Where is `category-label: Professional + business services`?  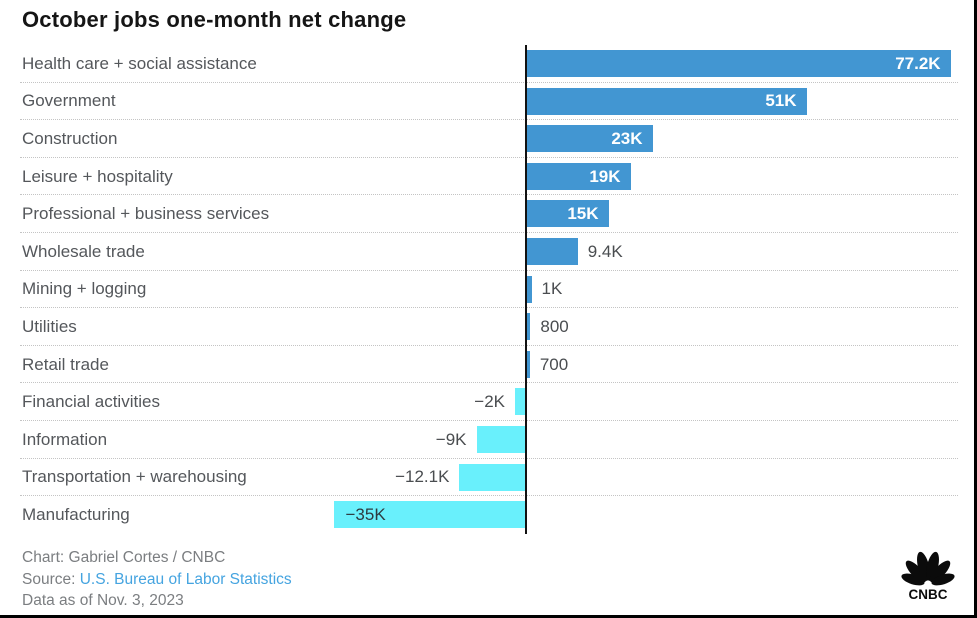 category-label: Professional + business services is located at coordinates (146, 214).